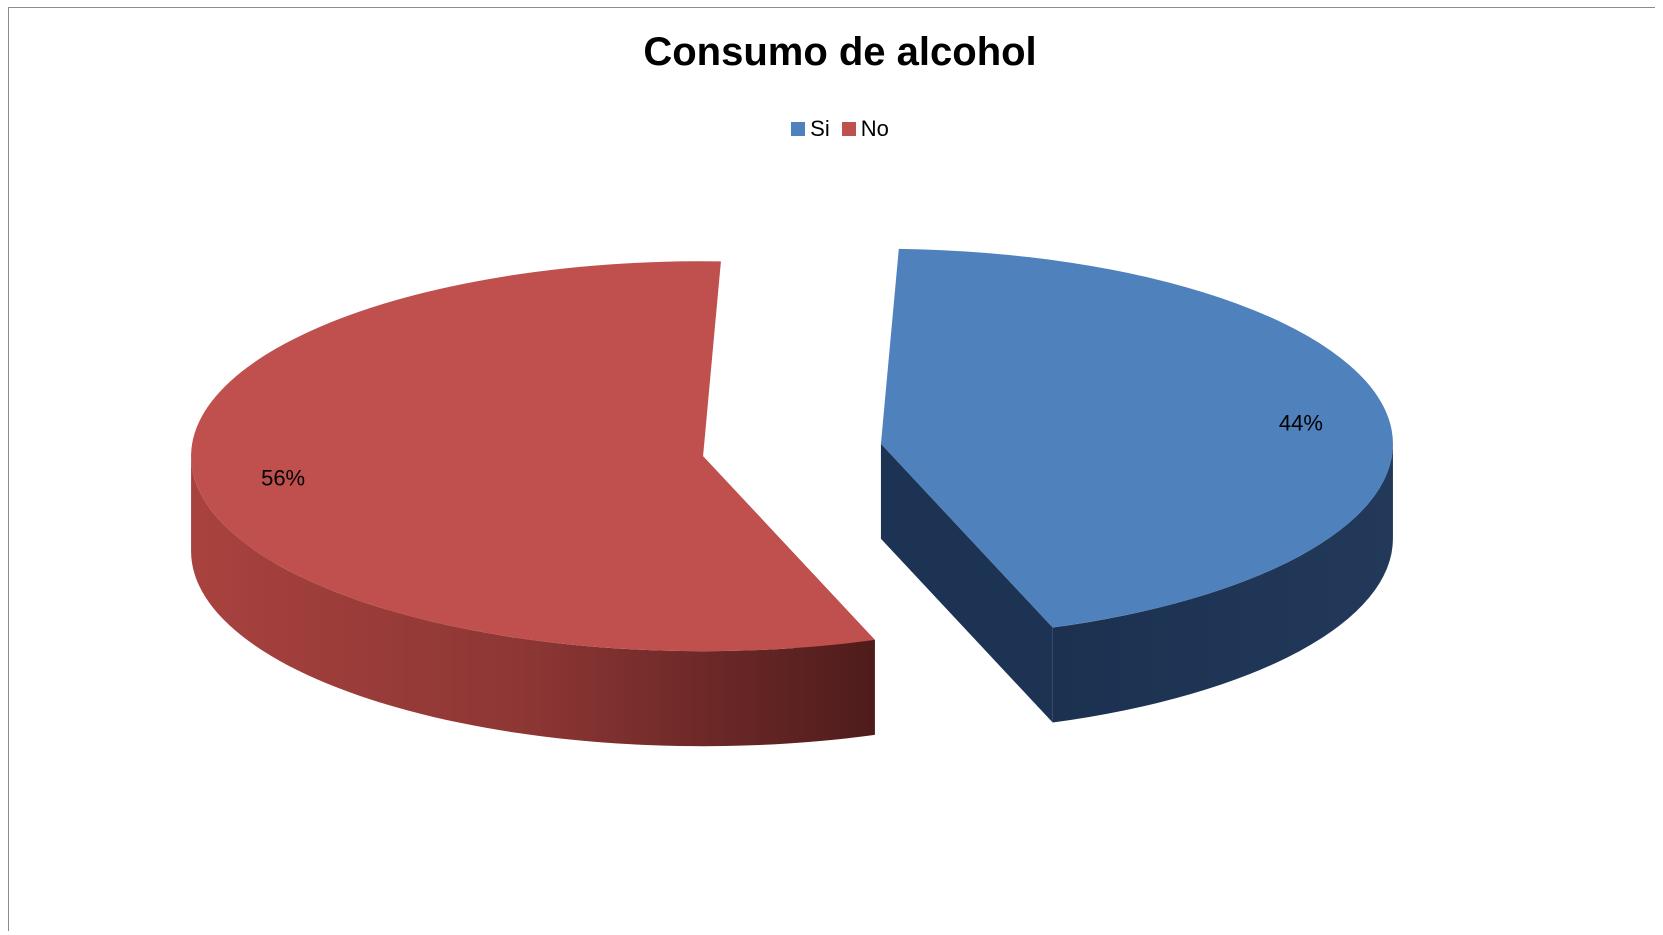 This screenshot has height=935, width=1663. What do you see at coordinates (283, 478) in the screenshot?
I see `data-label-no: 56%` at bounding box center [283, 478].